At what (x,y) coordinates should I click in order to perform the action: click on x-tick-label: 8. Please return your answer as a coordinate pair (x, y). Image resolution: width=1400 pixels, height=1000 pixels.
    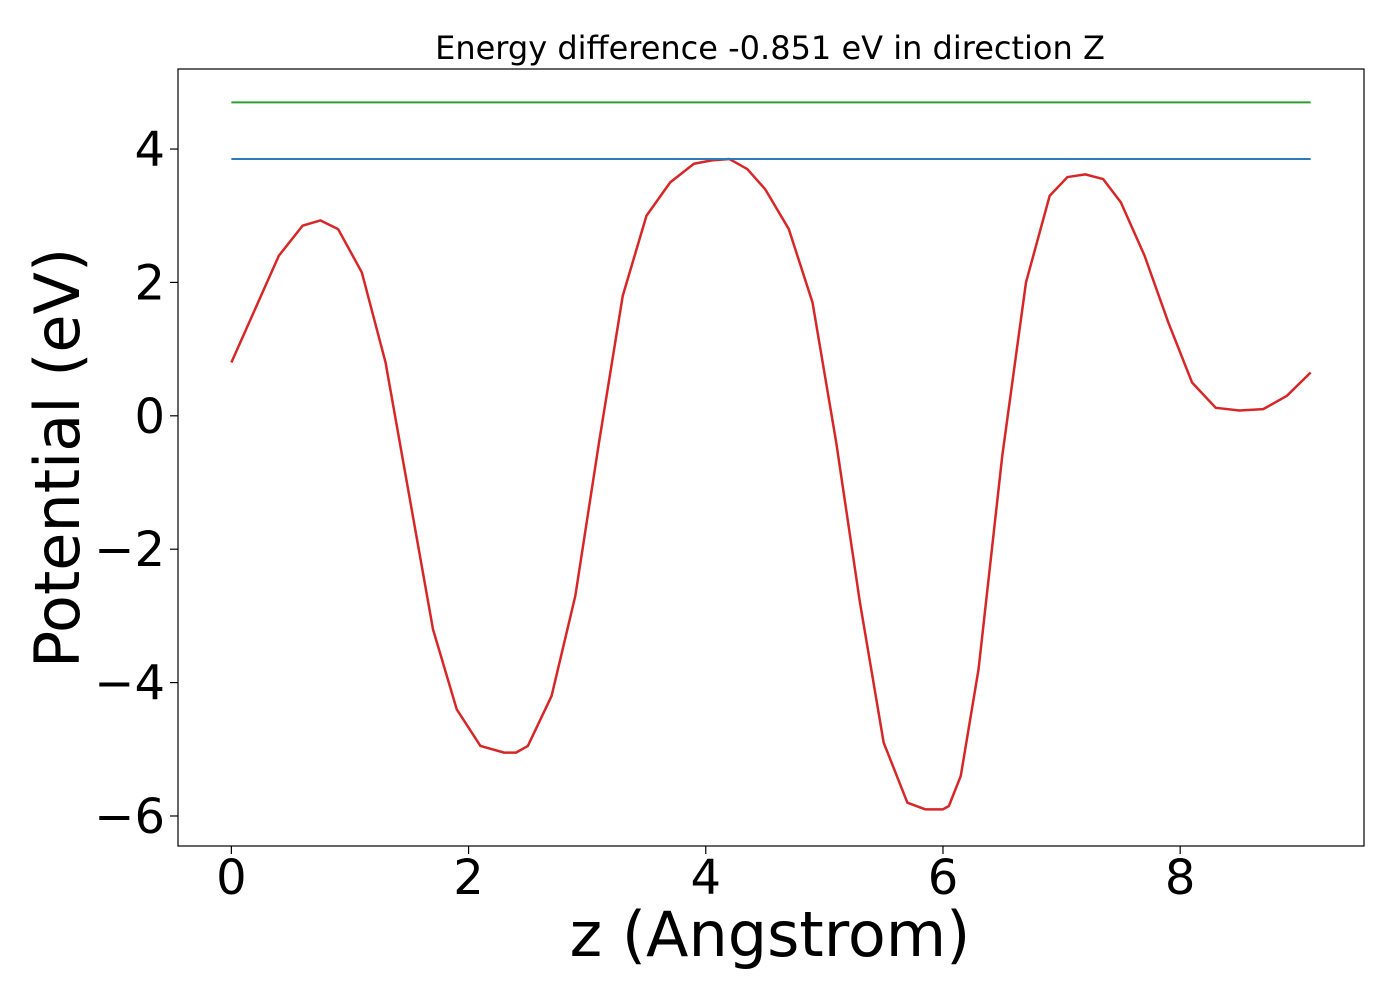
    Looking at the image, I should click on (1180, 878).